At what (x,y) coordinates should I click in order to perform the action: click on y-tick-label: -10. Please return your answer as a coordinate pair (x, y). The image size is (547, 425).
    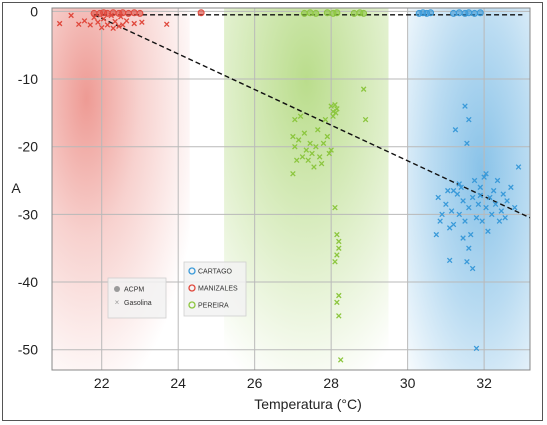
    Looking at the image, I should click on (28, 79).